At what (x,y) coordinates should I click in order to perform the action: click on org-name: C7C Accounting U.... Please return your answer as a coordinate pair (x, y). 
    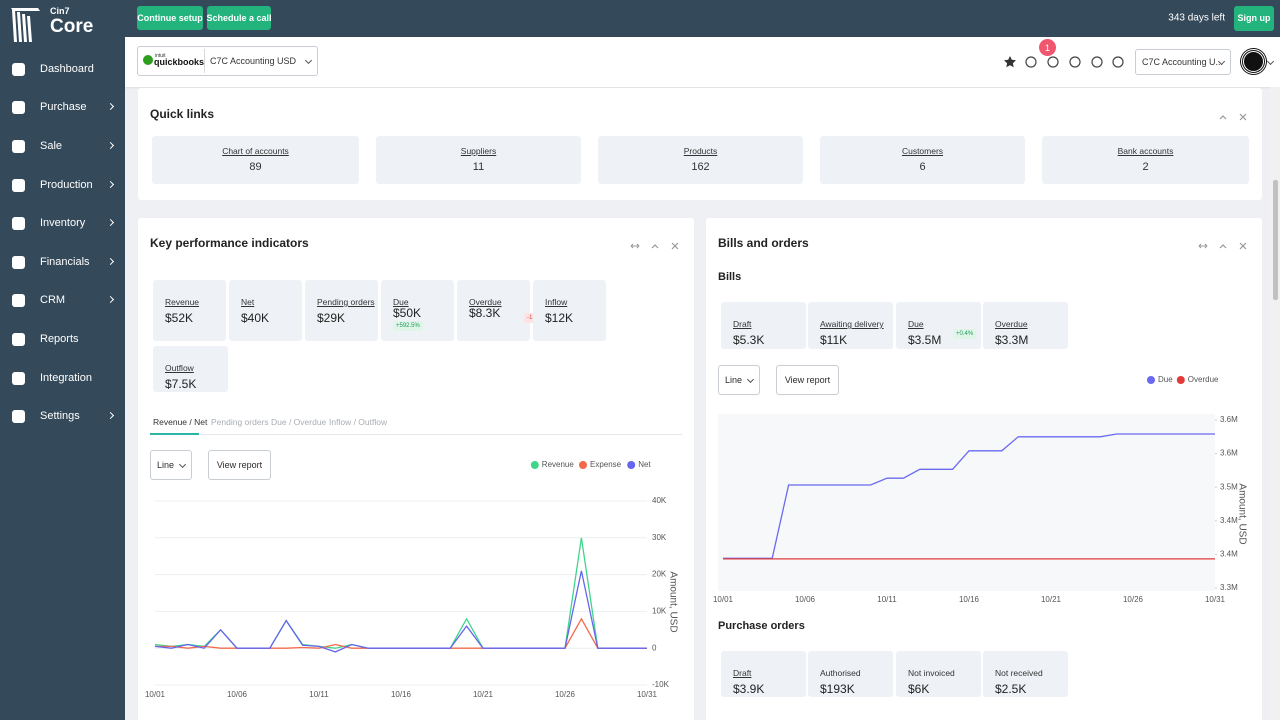
    Looking at the image, I should click on (1183, 62).